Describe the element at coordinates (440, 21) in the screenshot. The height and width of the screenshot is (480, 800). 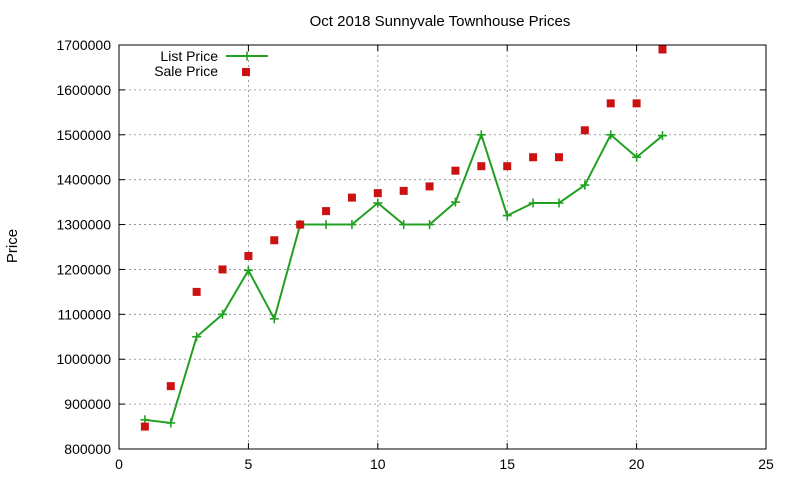
I see `chart-title: Oct 2018 Sunnyvale Townhouse Prices` at that location.